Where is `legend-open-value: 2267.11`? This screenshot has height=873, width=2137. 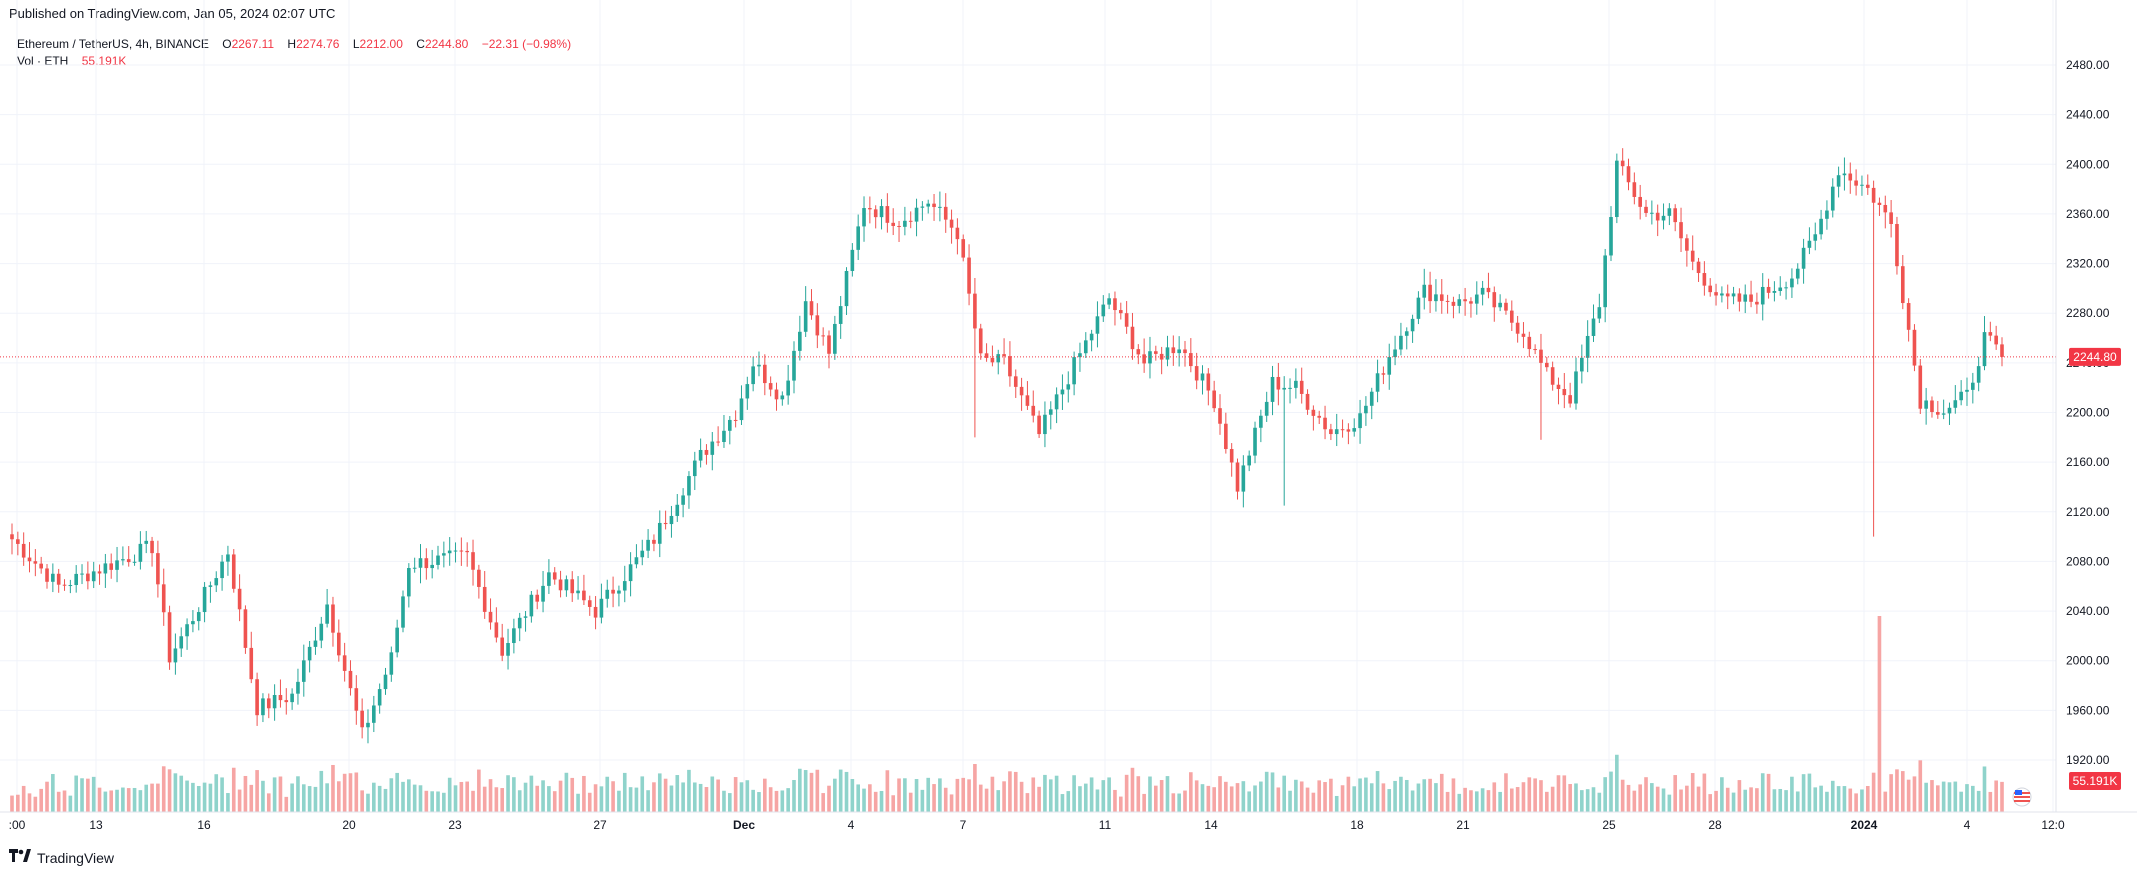 legend-open-value: 2267.11 is located at coordinates (253, 44).